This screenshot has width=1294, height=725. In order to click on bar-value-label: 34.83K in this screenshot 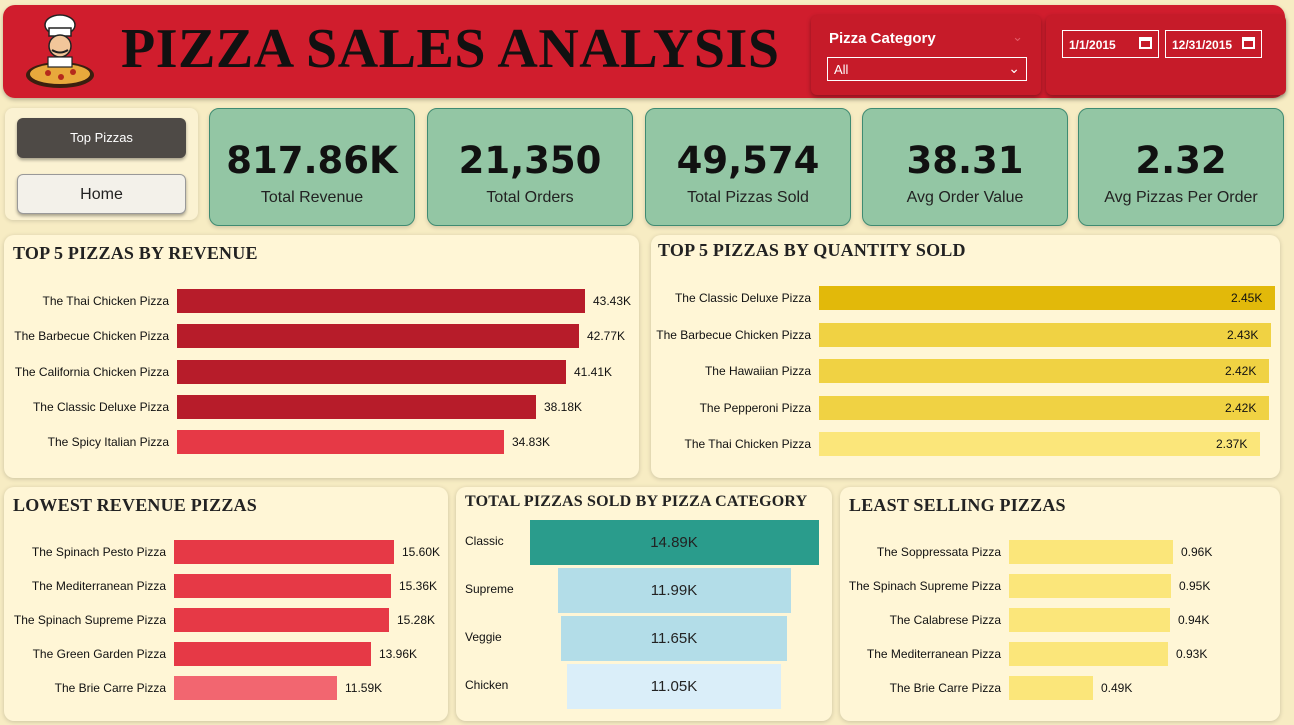, I will do `click(531, 442)`.